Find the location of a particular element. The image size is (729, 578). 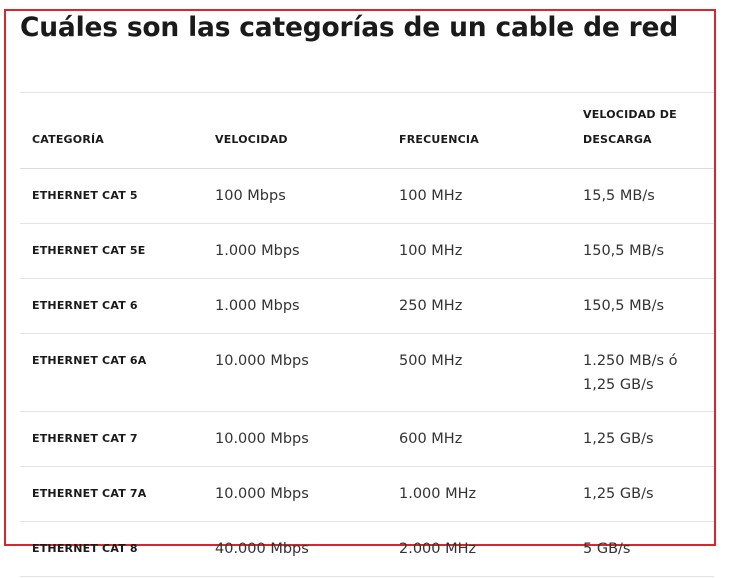

cell-categoria: ETHERNET CAT 5E is located at coordinates (111, 251).